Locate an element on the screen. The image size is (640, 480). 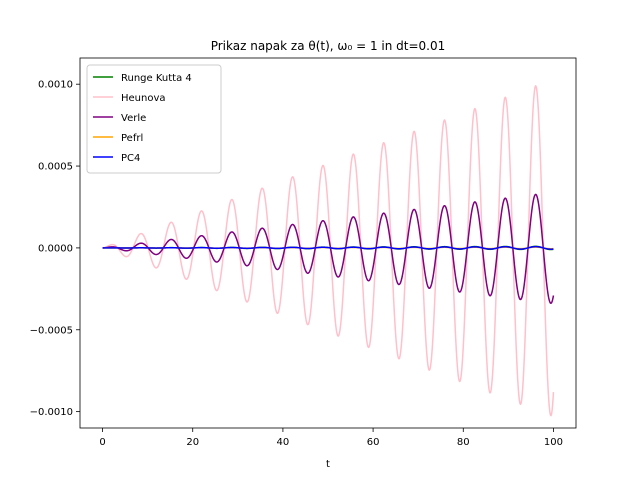
x-tick-label: 100 is located at coordinates (553, 442).